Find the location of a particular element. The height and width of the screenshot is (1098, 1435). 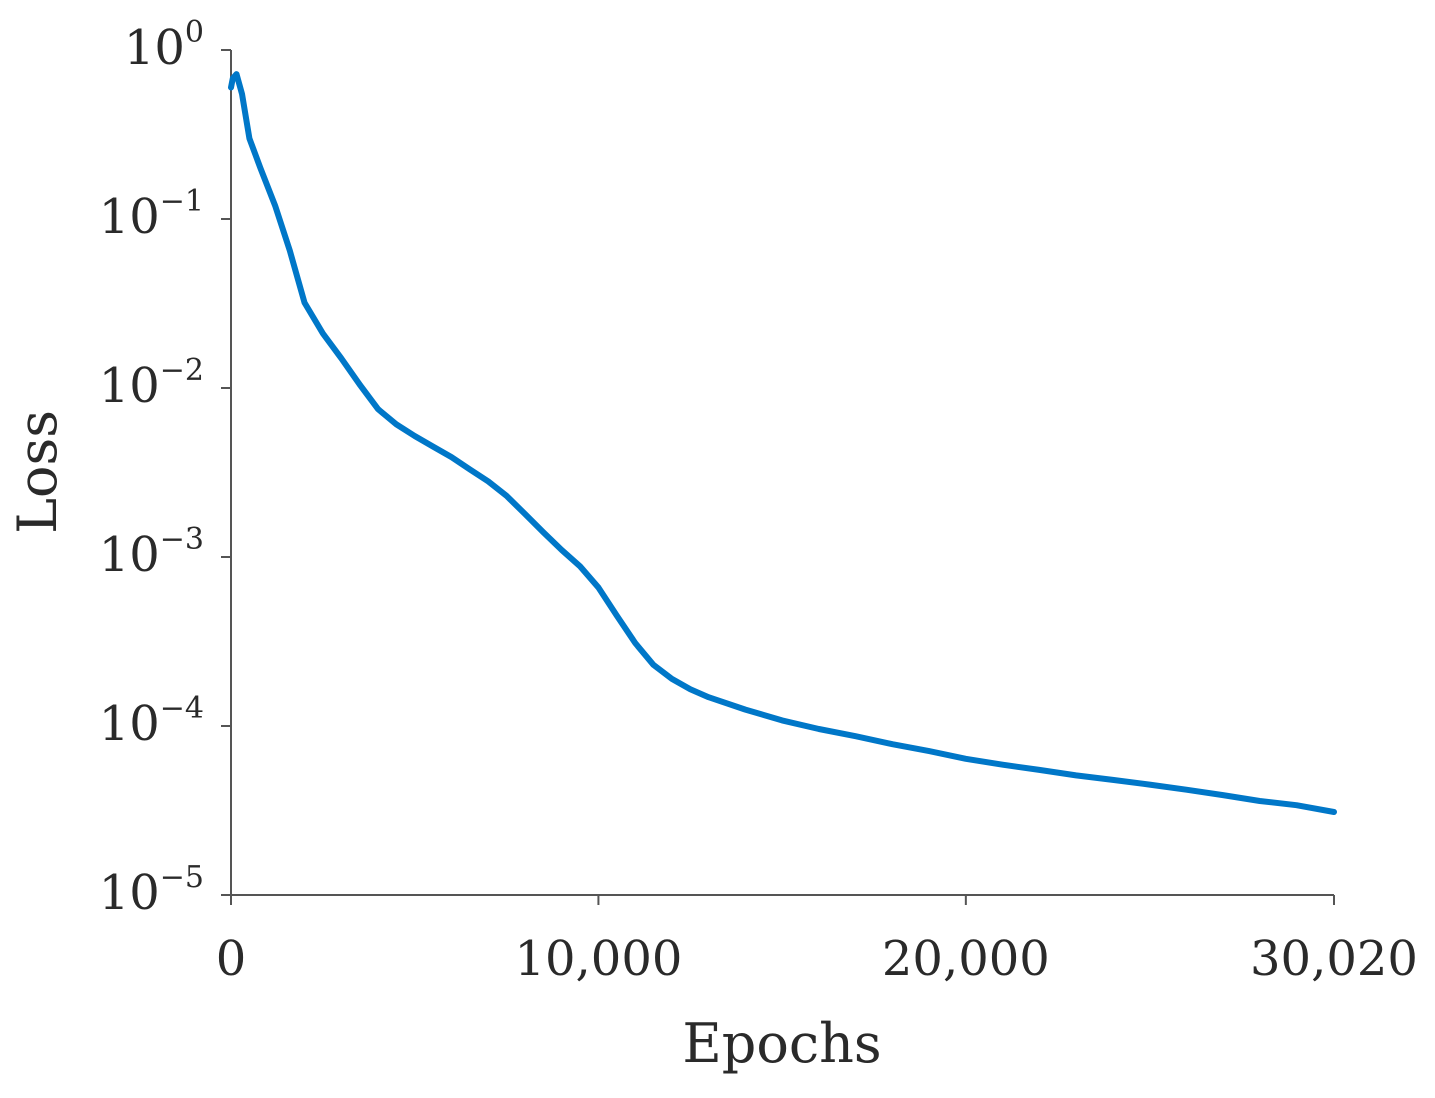

y-tick-label: 10⁰ is located at coordinates (164, 45).